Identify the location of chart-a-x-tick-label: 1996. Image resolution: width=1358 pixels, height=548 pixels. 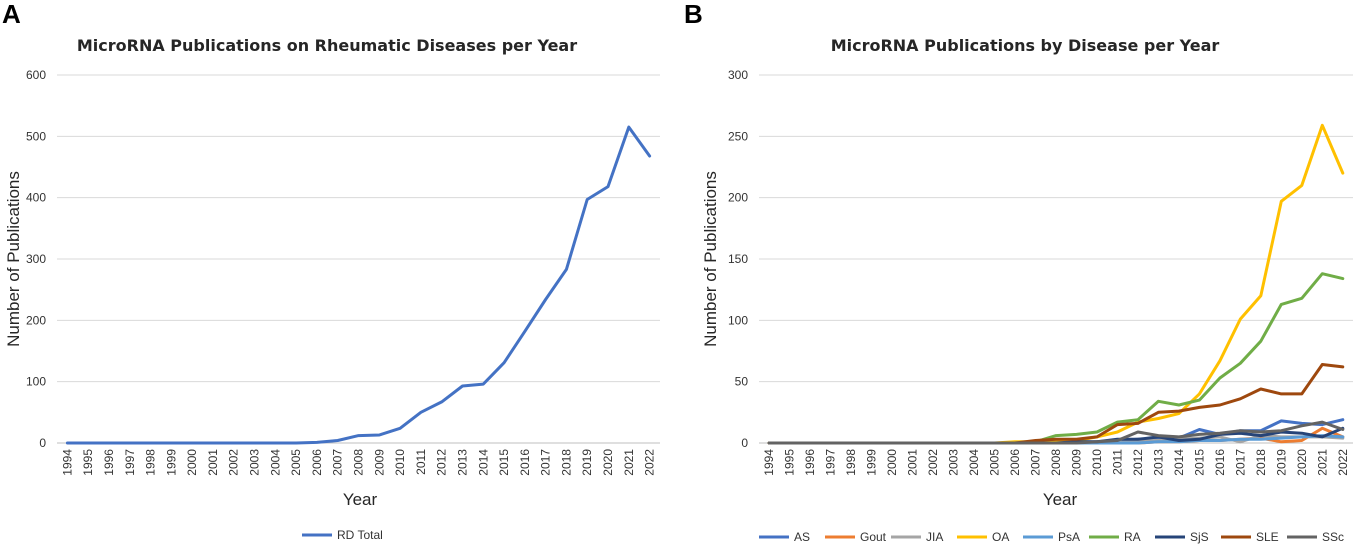
(109, 462).